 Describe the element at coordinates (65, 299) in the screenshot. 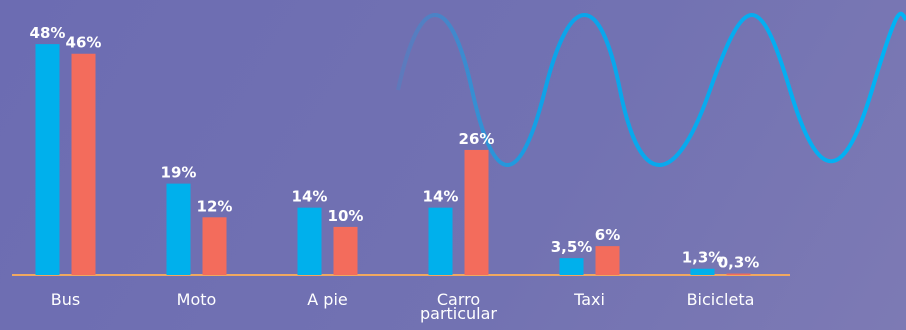

I see `x-tick-label: Bus` at that location.